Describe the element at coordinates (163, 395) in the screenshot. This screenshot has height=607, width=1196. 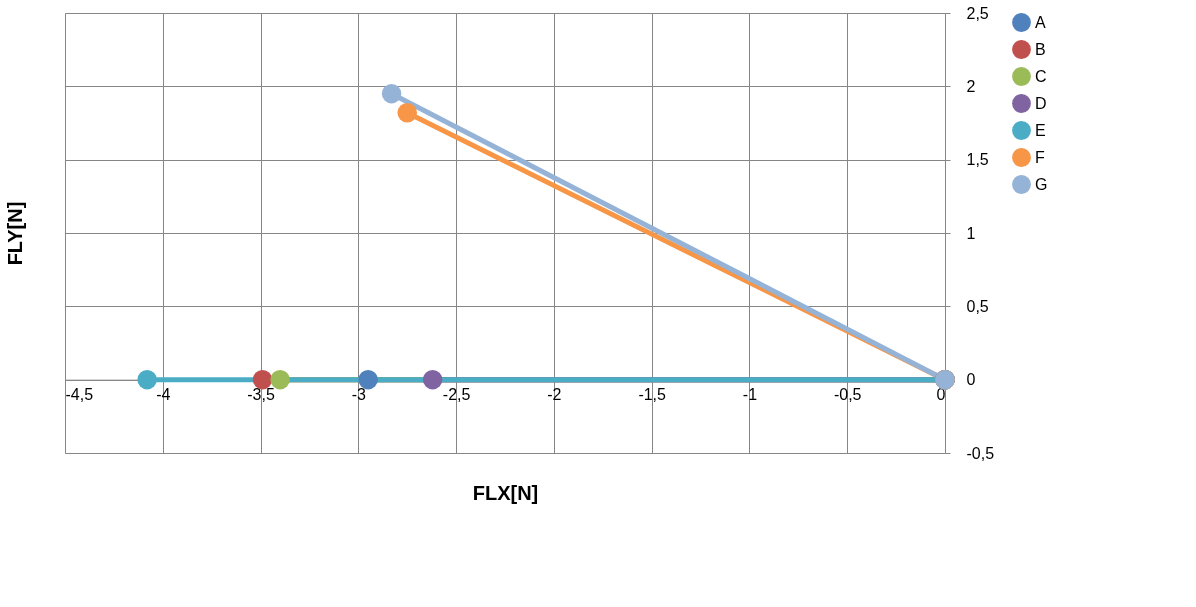
I see `x-tick-label: -4` at that location.